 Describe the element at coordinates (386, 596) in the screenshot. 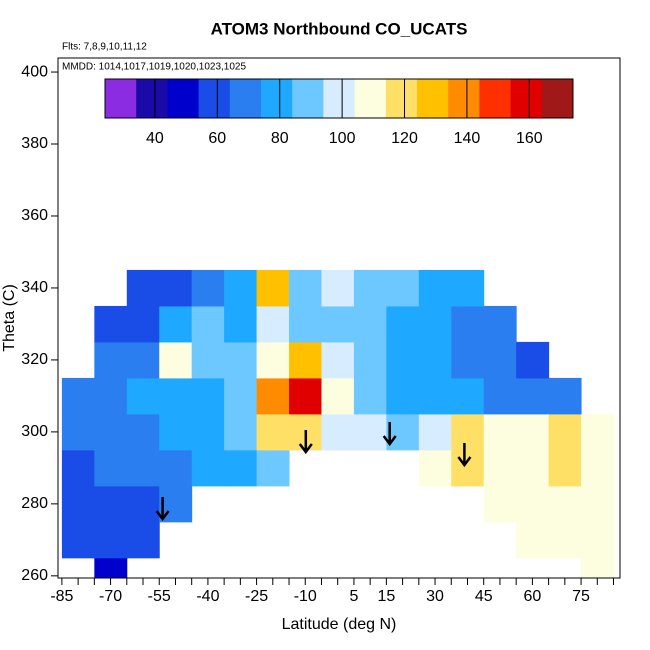

I see `x-tick-label: 15` at that location.